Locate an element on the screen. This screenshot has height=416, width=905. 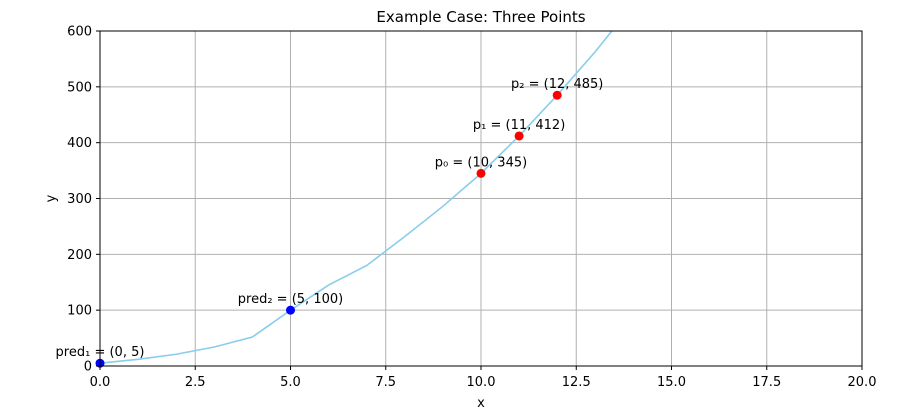
y-axis-label: y is located at coordinates (51, 198).